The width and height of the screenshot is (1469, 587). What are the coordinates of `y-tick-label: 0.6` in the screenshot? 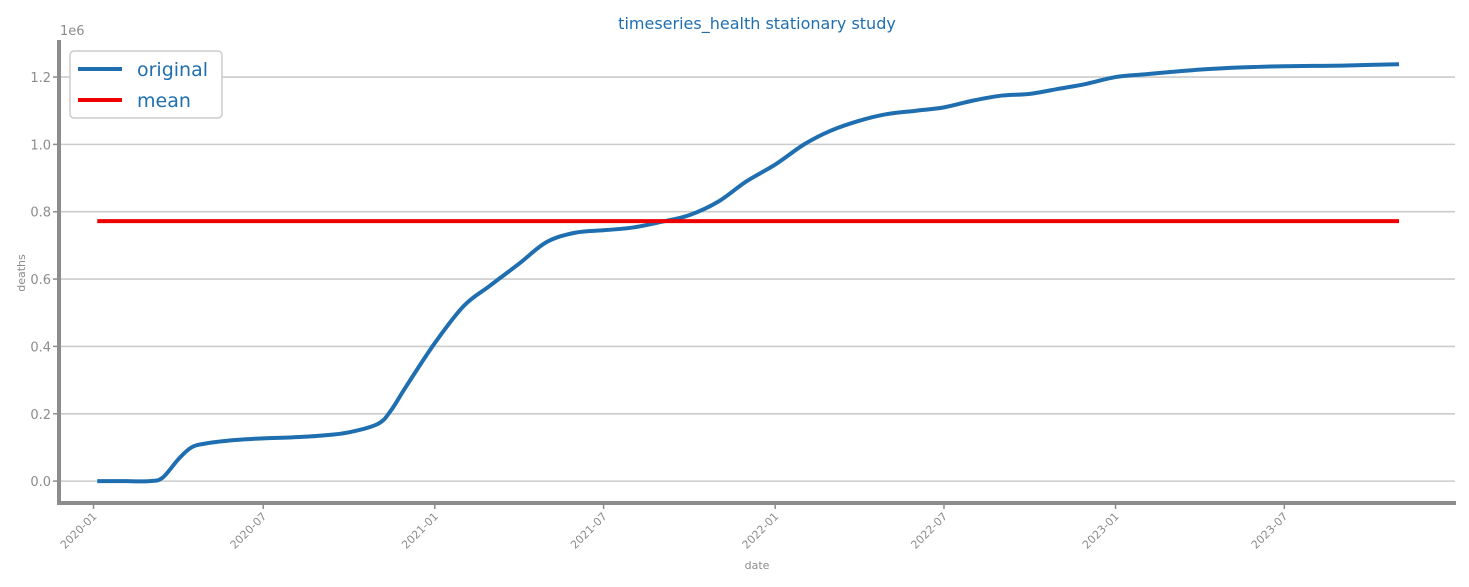 It's located at (40, 280).